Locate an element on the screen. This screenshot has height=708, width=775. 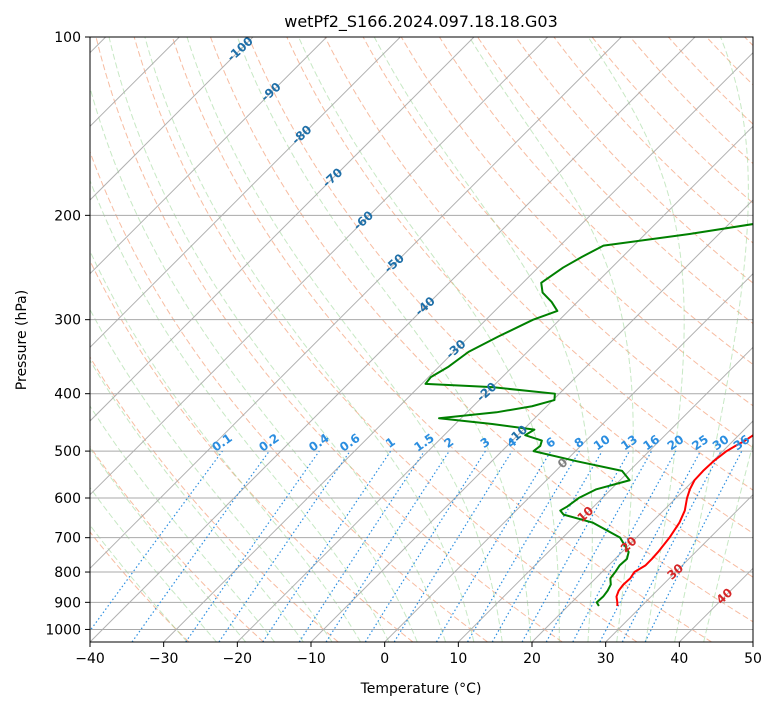
temperature-profile-line is located at coordinates (684, 520).